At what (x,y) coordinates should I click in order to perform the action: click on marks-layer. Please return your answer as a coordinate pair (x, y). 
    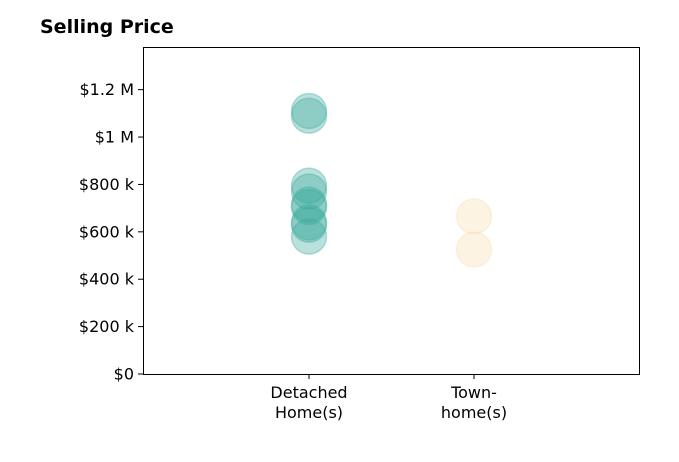
    Looking at the image, I should click on (391, 180).